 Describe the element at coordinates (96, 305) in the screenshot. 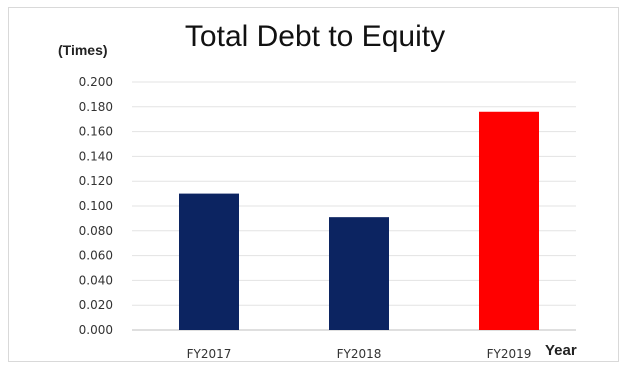

I see `y-tick-label: 0.020` at that location.